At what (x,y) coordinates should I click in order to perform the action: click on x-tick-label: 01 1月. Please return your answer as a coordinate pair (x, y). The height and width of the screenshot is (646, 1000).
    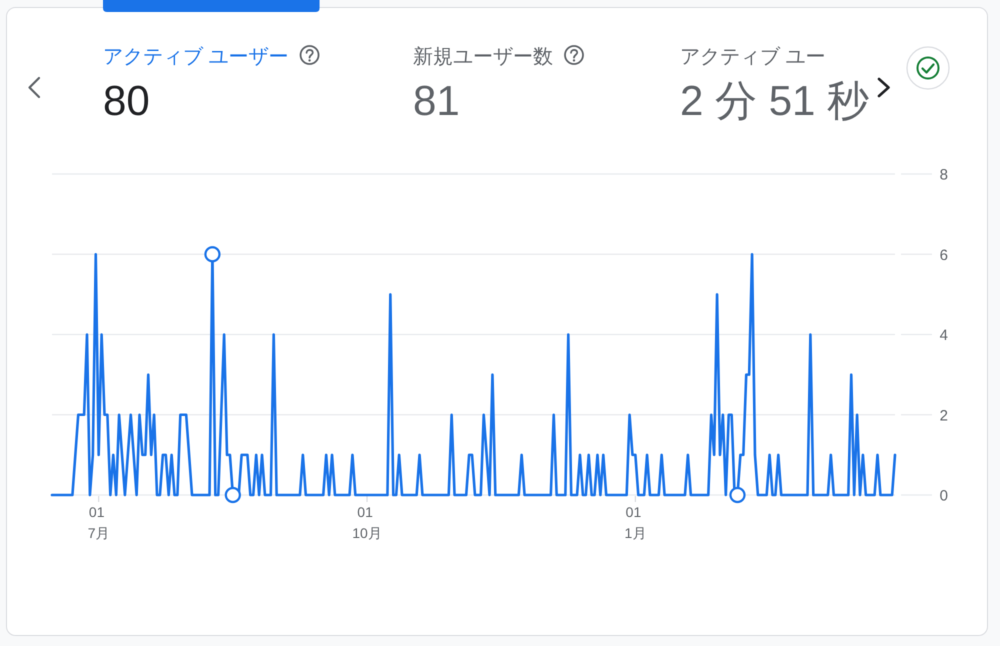
    Looking at the image, I should click on (635, 522).